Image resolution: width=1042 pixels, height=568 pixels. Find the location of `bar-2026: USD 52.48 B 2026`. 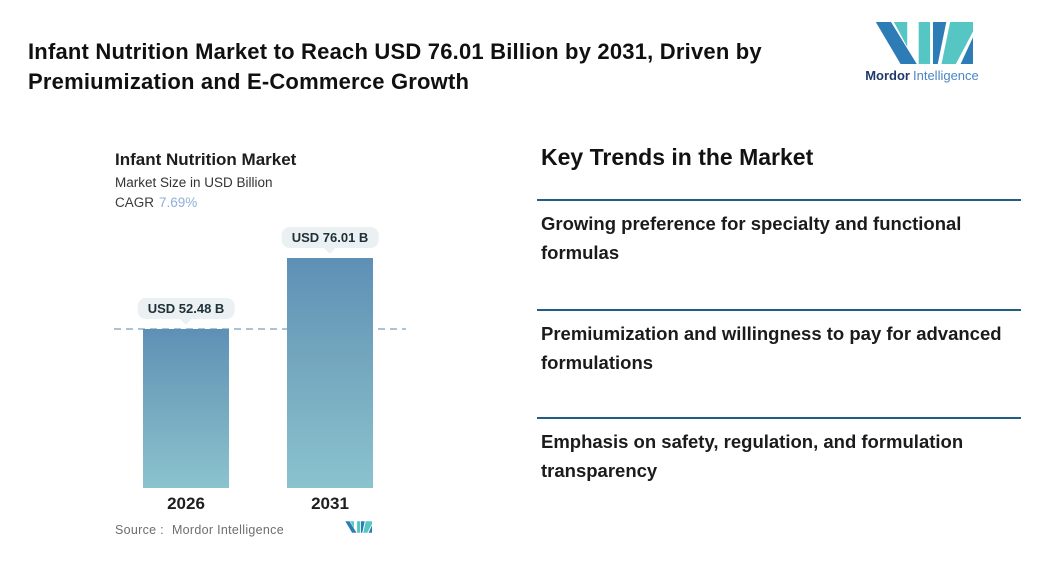

bar-2026: USD 52.48 B 2026 is located at coordinates (186, 405).